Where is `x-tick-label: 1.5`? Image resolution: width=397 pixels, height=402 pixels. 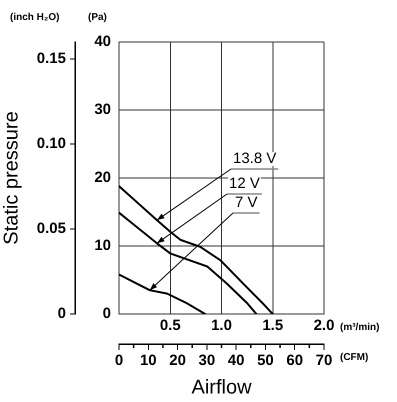
x-tick-label: 1.5 is located at coordinates (273, 325).